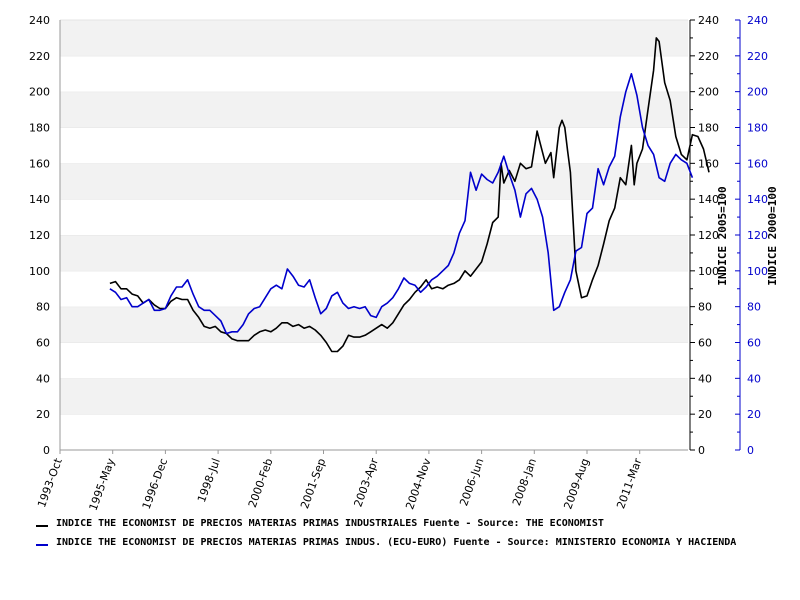  I want to click on y-tick-label-right-2: 60, so click(754, 343).